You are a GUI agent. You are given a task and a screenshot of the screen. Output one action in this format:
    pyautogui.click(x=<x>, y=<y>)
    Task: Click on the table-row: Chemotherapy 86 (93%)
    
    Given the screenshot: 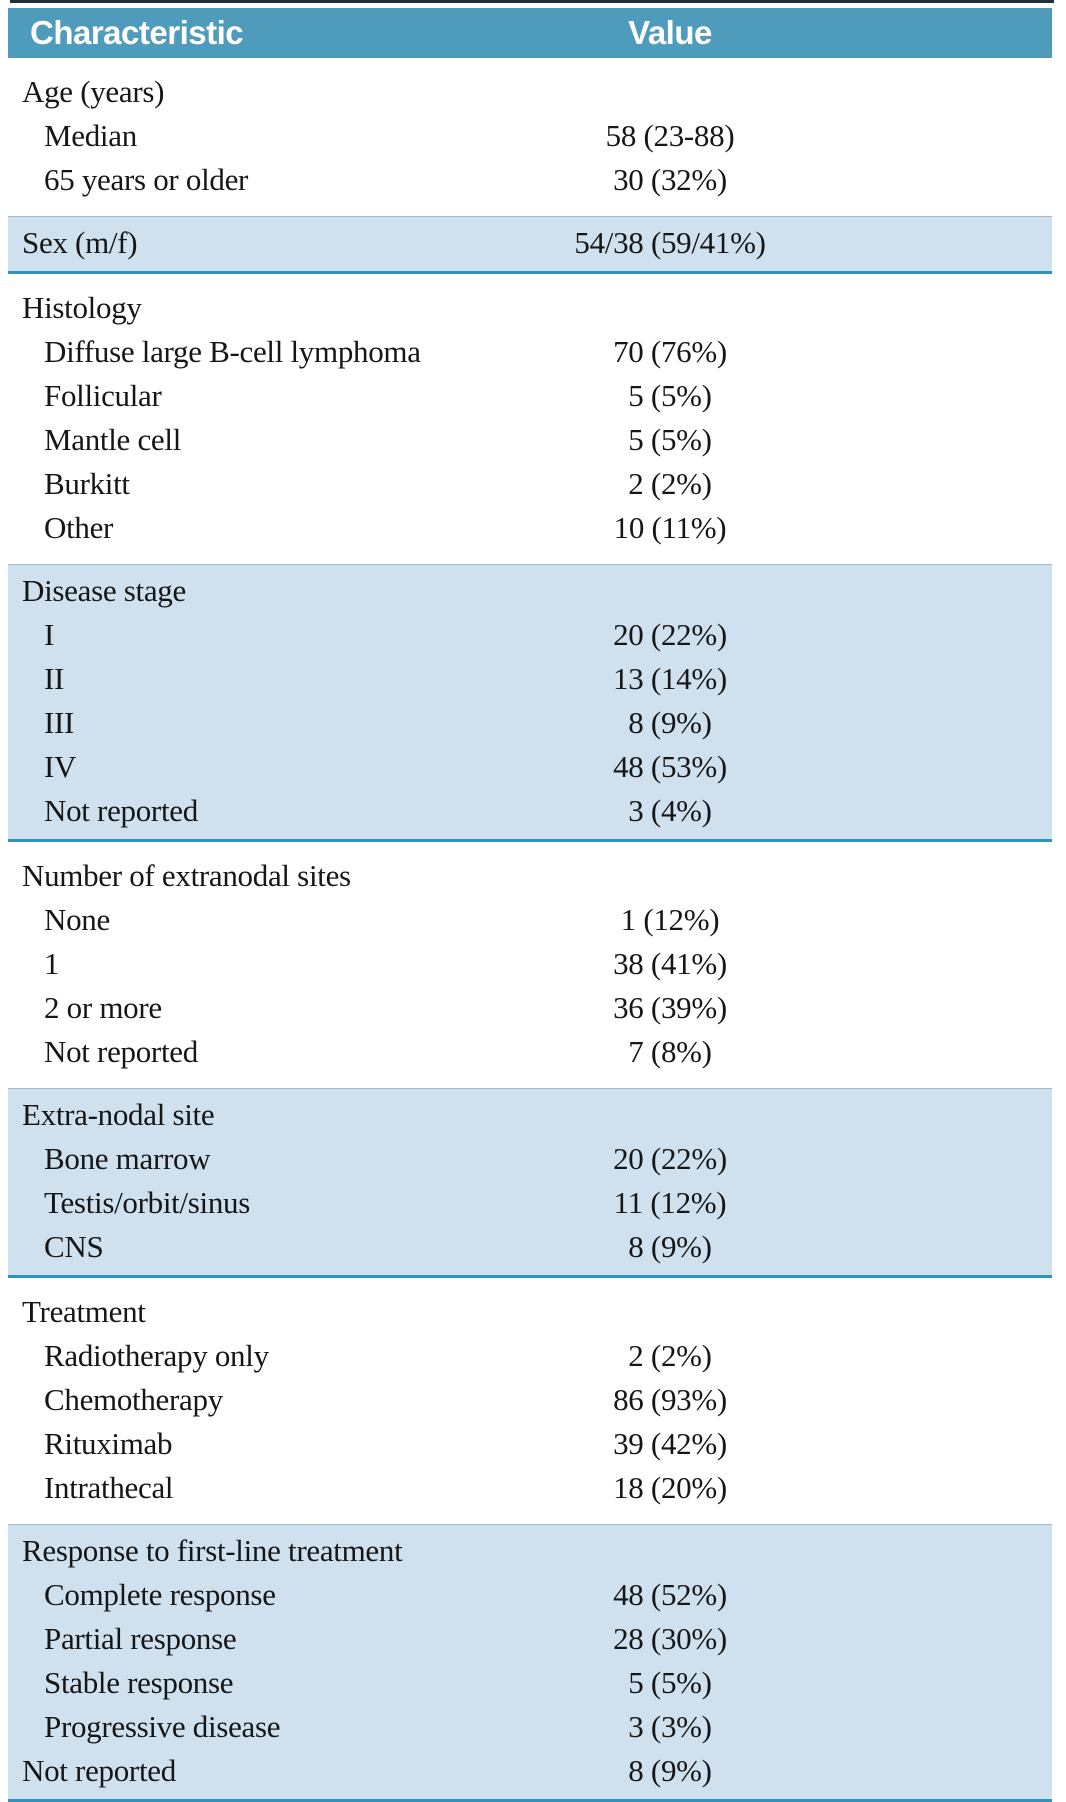 What is the action you would take?
    pyautogui.click(x=530, y=1400)
    